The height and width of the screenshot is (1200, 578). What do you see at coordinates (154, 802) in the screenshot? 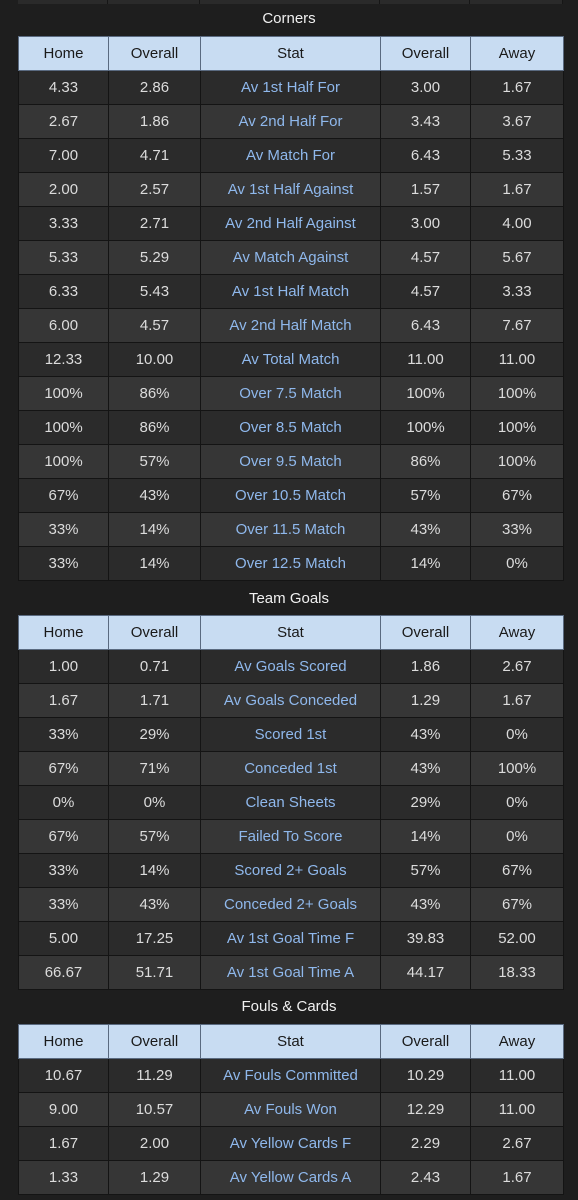
I see `overall-home-cell: 0%` at bounding box center [154, 802].